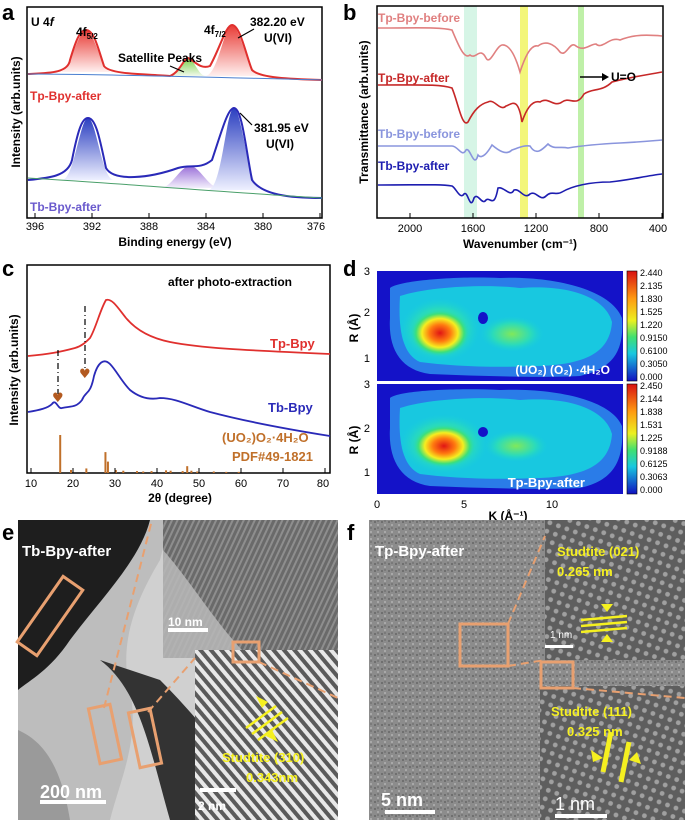  Describe the element at coordinates (536, 229) in the screenshot. I see `svg-text: 1200` at that location.